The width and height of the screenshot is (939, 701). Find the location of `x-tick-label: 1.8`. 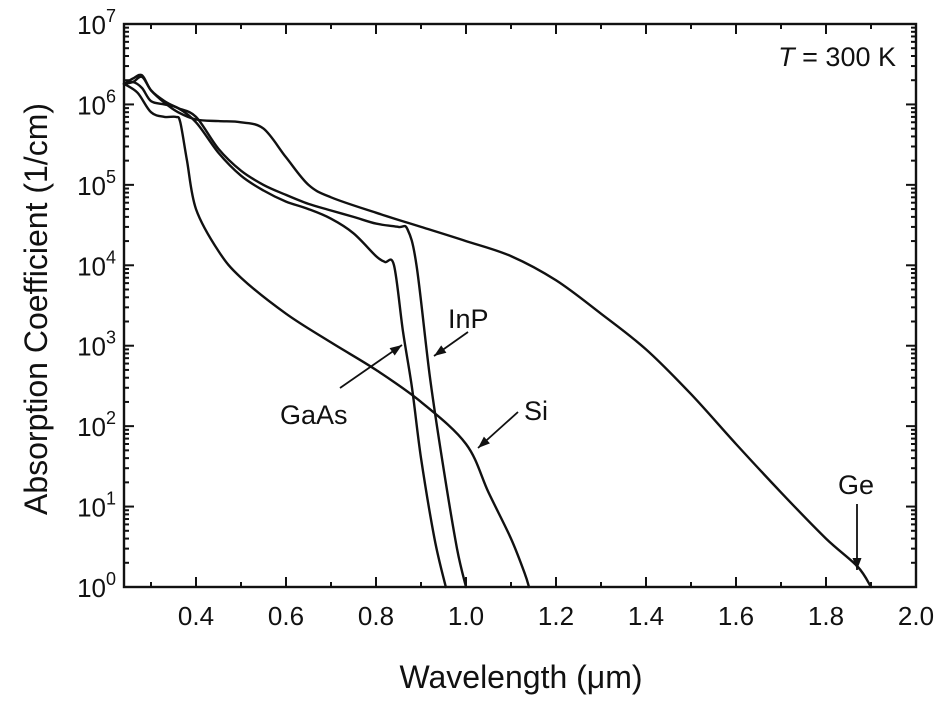

x-tick-label: 1.8 is located at coordinates (826, 616).